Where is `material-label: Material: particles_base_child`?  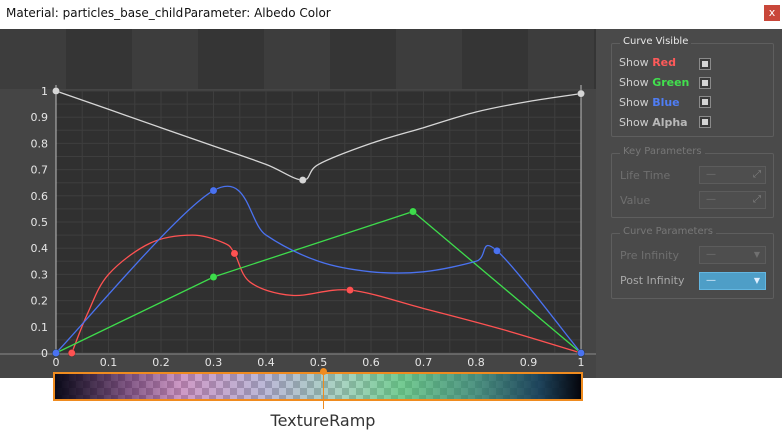 material-label: Material: particles_base_child is located at coordinates (95, 13).